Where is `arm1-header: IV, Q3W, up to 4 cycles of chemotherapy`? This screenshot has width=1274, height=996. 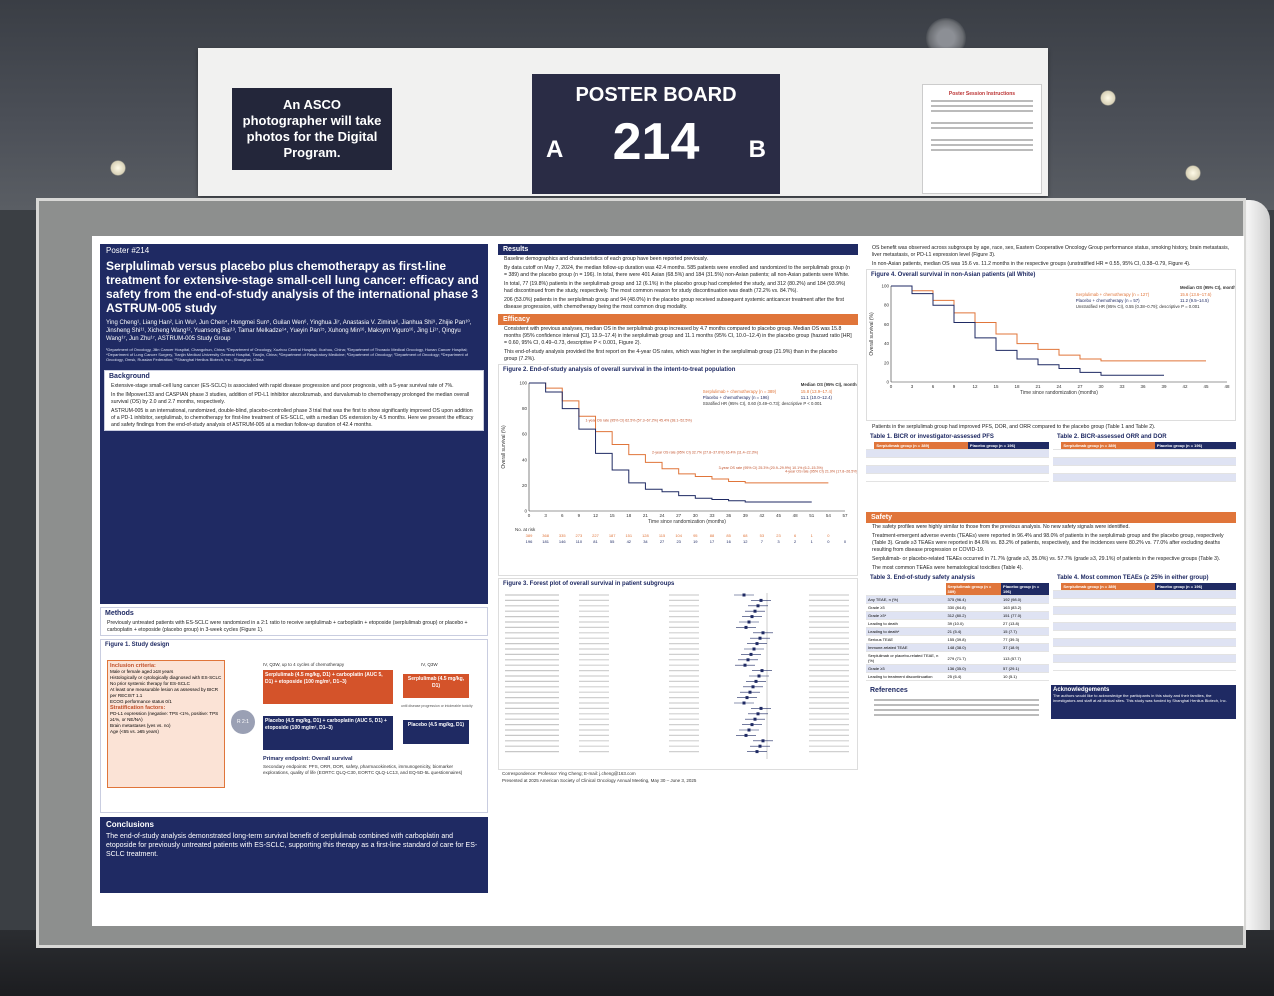
arm1-header: IV, Q3W, up to 4 cycles of chemotherapy is located at coordinates (304, 664).